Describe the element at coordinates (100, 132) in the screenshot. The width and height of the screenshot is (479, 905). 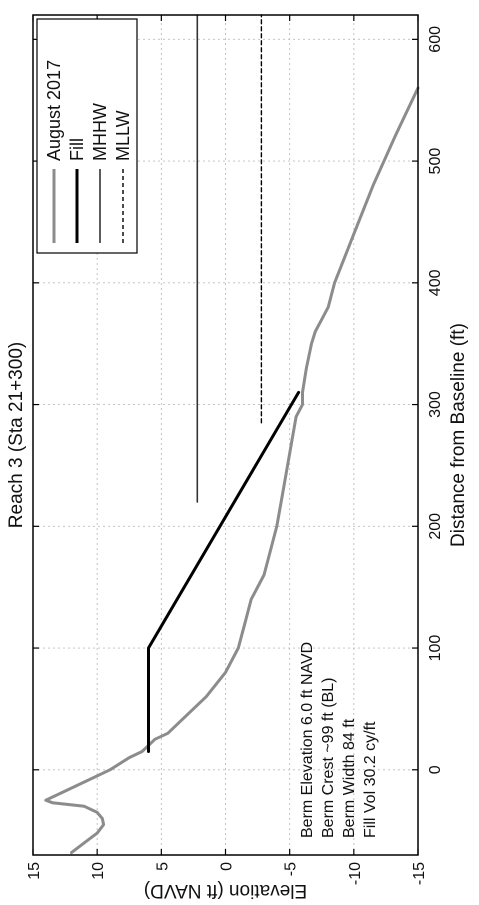
I see `legend-label: MHHW` at that location.